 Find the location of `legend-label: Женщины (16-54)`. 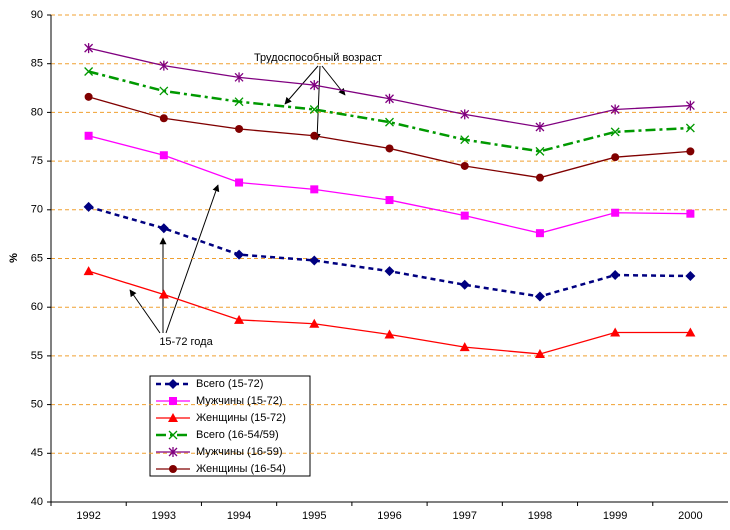

legend-label: Женщины (16-54) is located at coordinates (241, 469).